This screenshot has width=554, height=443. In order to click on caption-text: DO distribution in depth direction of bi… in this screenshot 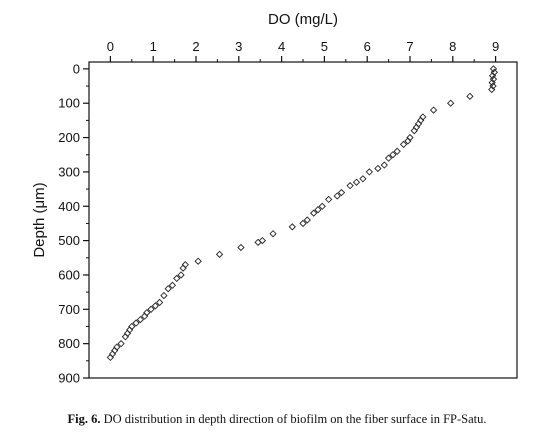, I will do `click(293, 419)`.